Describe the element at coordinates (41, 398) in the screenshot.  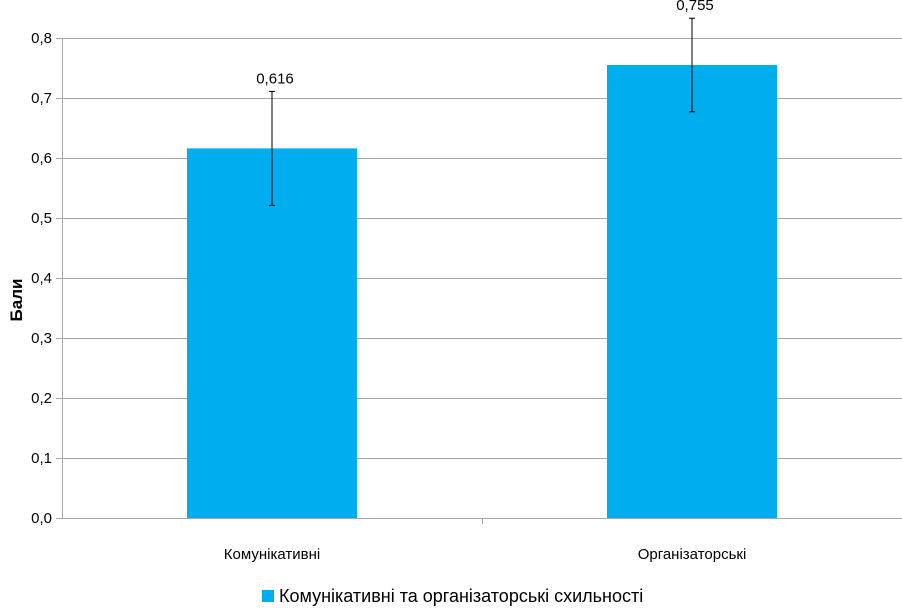
I see `y-tick-label: 0,2` at that location.